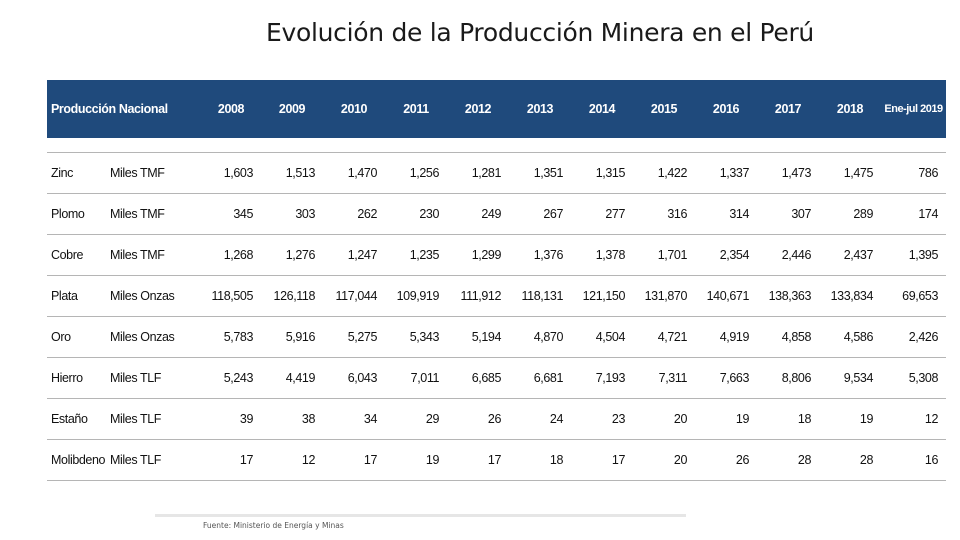 This screenshot has height=540, width=960. Describe the element at coordinates (416, 173) in the screenshot. I see `table-cell-value: 1,256` at that location.